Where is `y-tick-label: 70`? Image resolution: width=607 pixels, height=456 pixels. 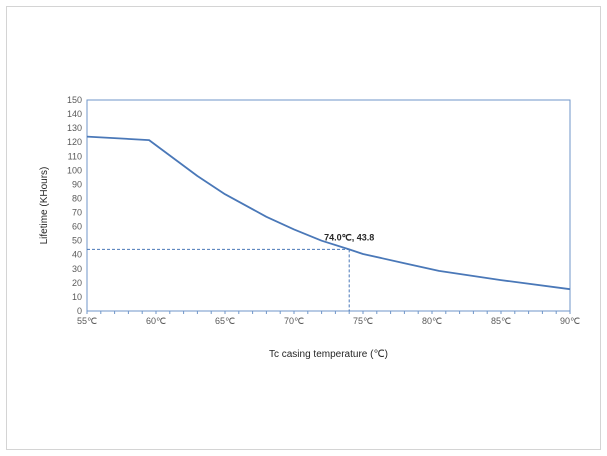 y-tick-label: 70 is located at coordinates (77, 213).